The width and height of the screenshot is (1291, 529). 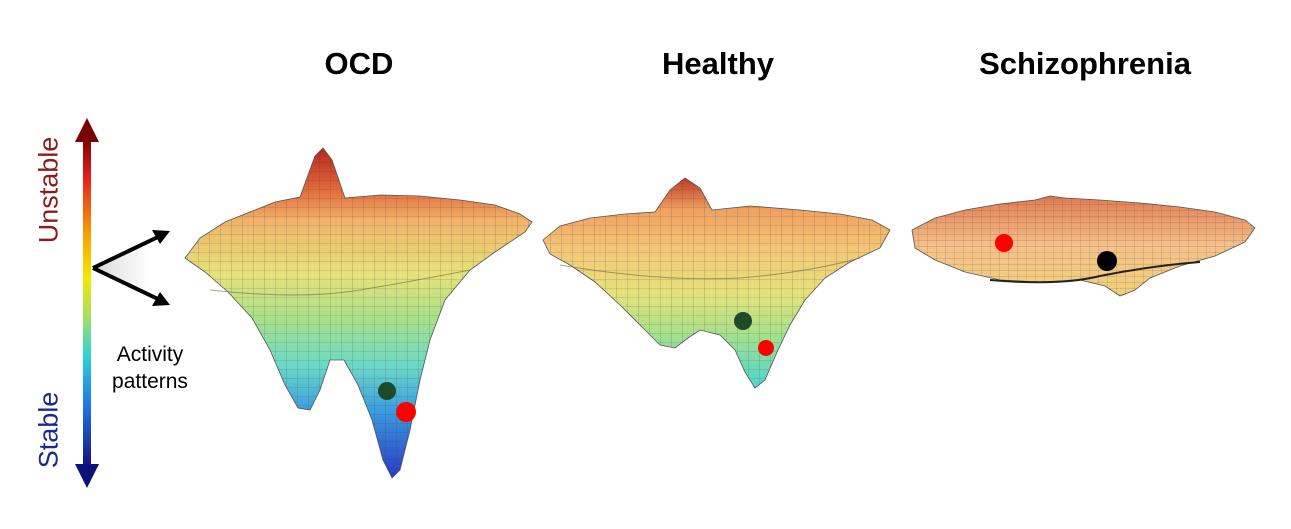 I want to click on title-ocd: OCD, so click(x=359, y=63).